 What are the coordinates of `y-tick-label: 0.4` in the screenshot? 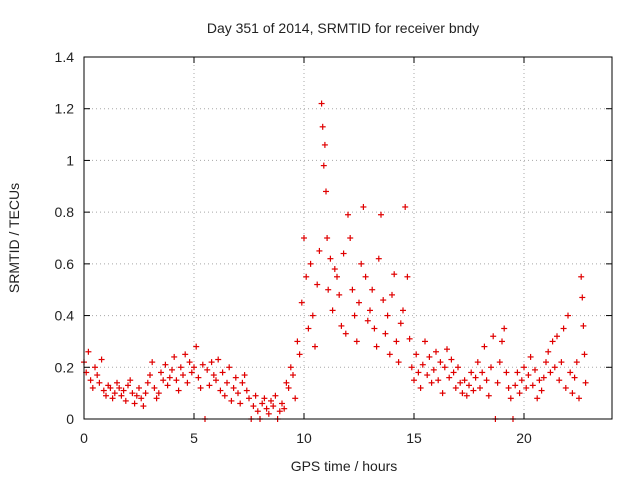 It's located at (65, 316).